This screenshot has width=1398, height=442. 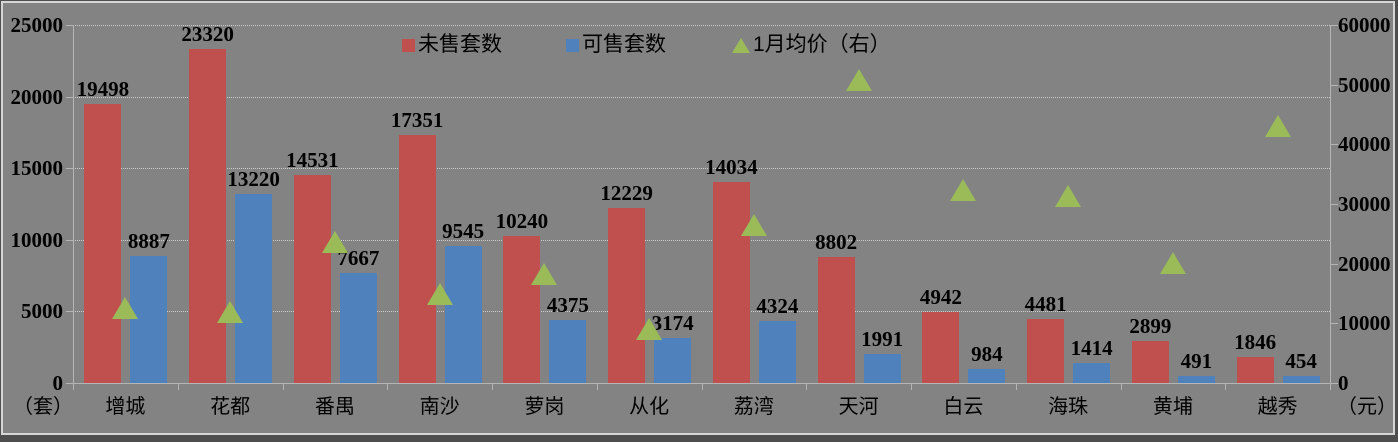 I want to click on available-value-label: 984, so click(x=987, y=353).